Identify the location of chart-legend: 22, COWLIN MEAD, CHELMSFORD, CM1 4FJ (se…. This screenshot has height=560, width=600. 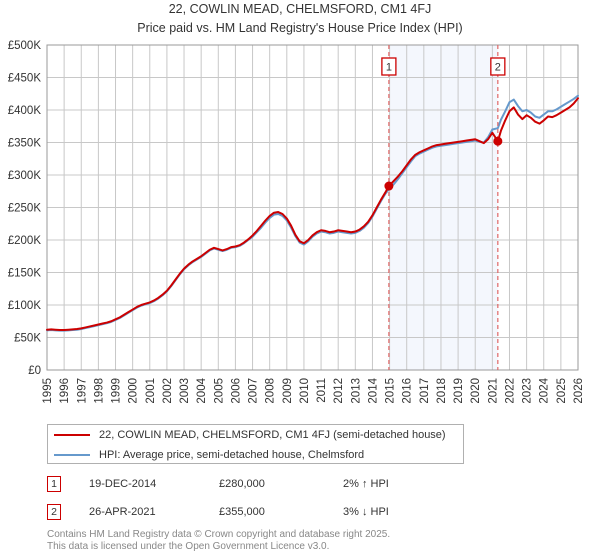
(255, 444).